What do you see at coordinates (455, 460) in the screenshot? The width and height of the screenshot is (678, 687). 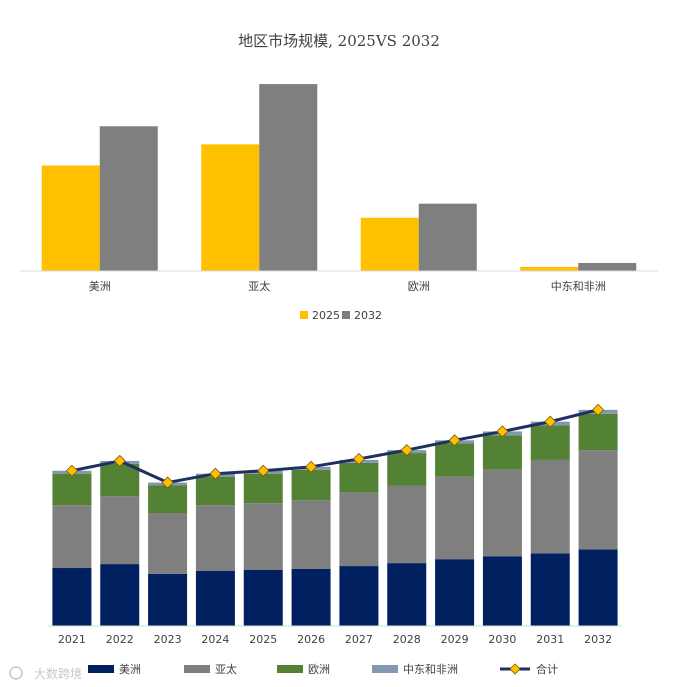 I see `stack-欧洲-2029` at bounding box center [455, 460].